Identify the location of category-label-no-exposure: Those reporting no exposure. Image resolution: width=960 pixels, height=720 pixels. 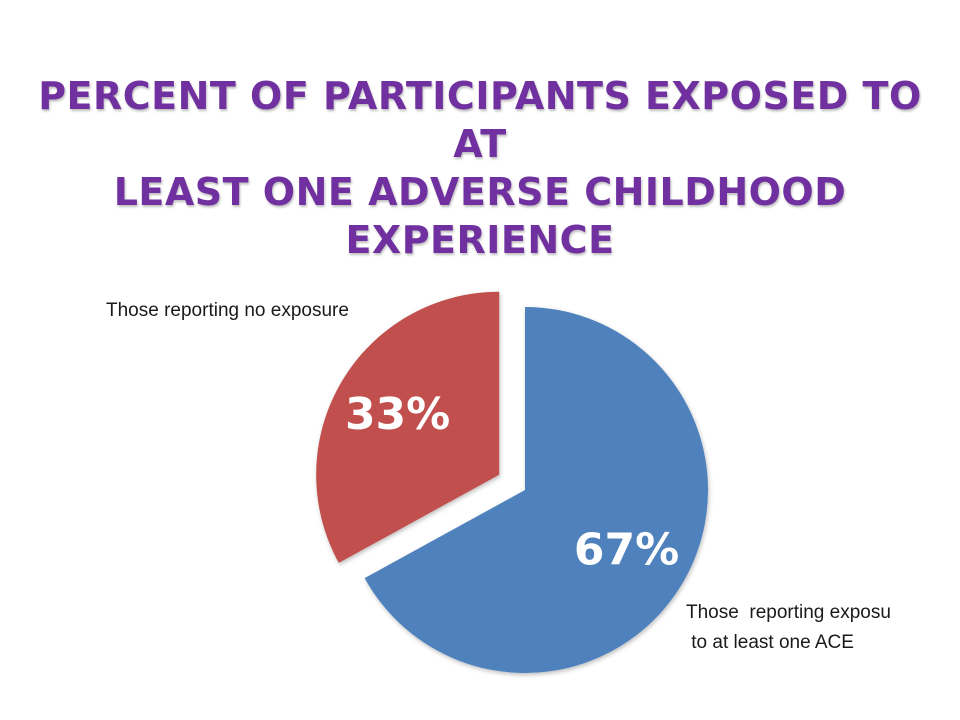
(227, 310).